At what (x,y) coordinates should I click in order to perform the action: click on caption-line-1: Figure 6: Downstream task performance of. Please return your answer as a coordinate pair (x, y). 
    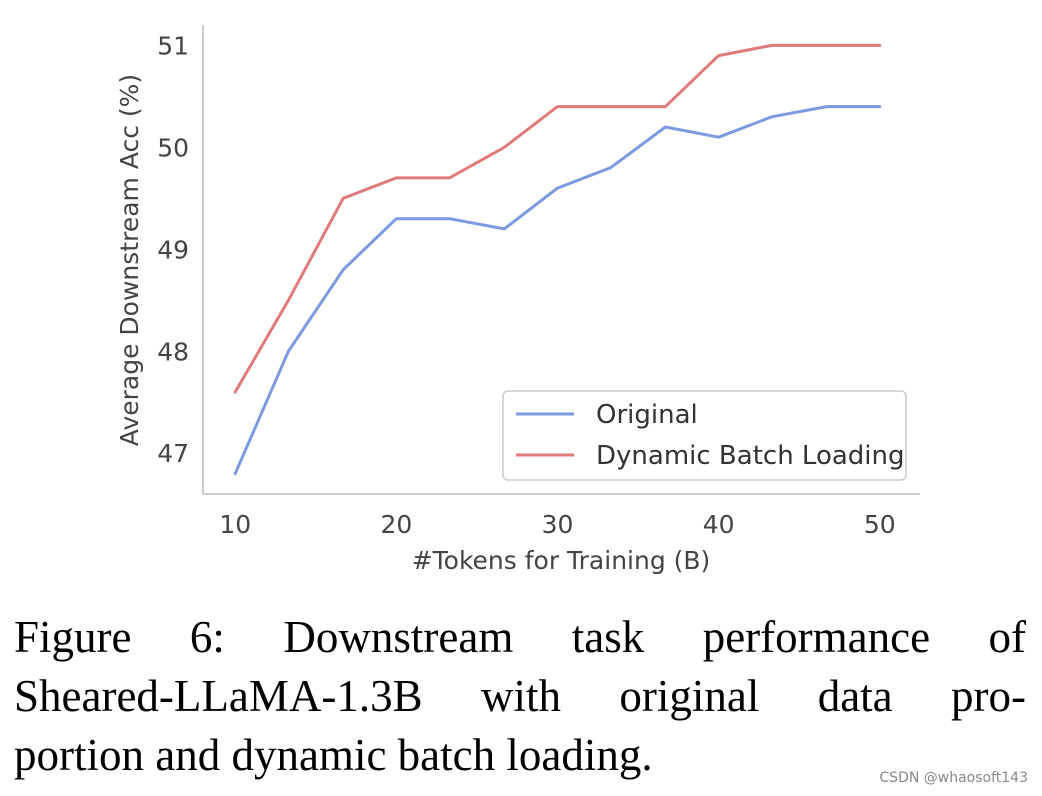
    Looking at the image, I should click on (520, 637).